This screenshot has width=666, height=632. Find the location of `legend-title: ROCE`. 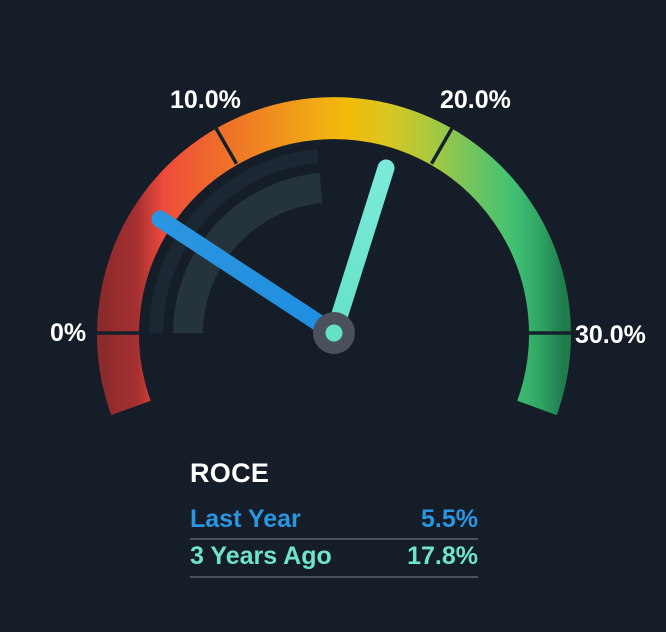

legend-title: ROCE is located at coordinates (229, 473).